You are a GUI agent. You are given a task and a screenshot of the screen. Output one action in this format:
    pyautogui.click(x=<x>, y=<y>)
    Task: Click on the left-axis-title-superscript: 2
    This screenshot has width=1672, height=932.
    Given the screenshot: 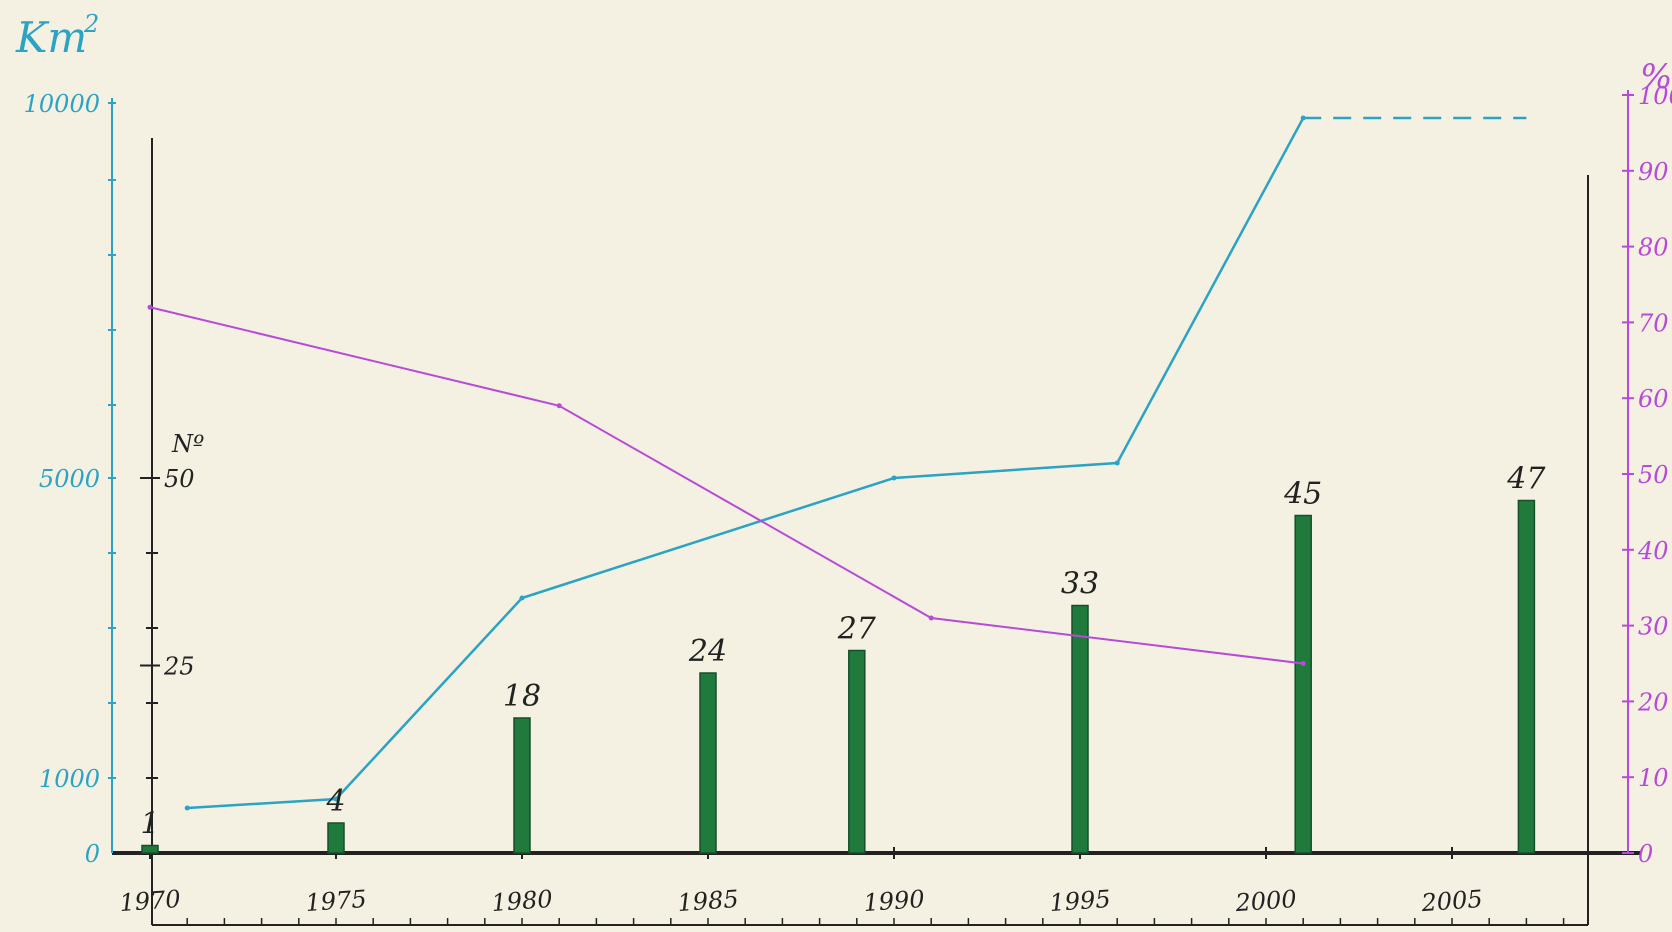 What is the action you would take?
    pyautogui.click(x=91, y=24)
    